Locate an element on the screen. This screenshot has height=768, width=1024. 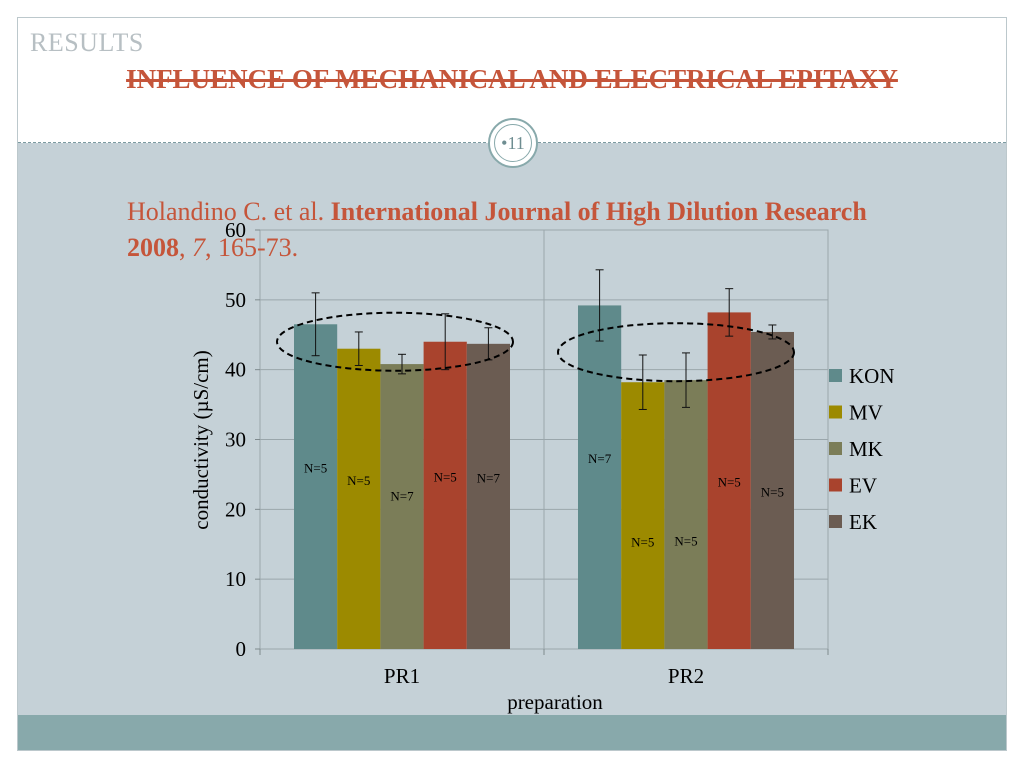
page-number-badge: •11 is located at coordinates (513, 143).